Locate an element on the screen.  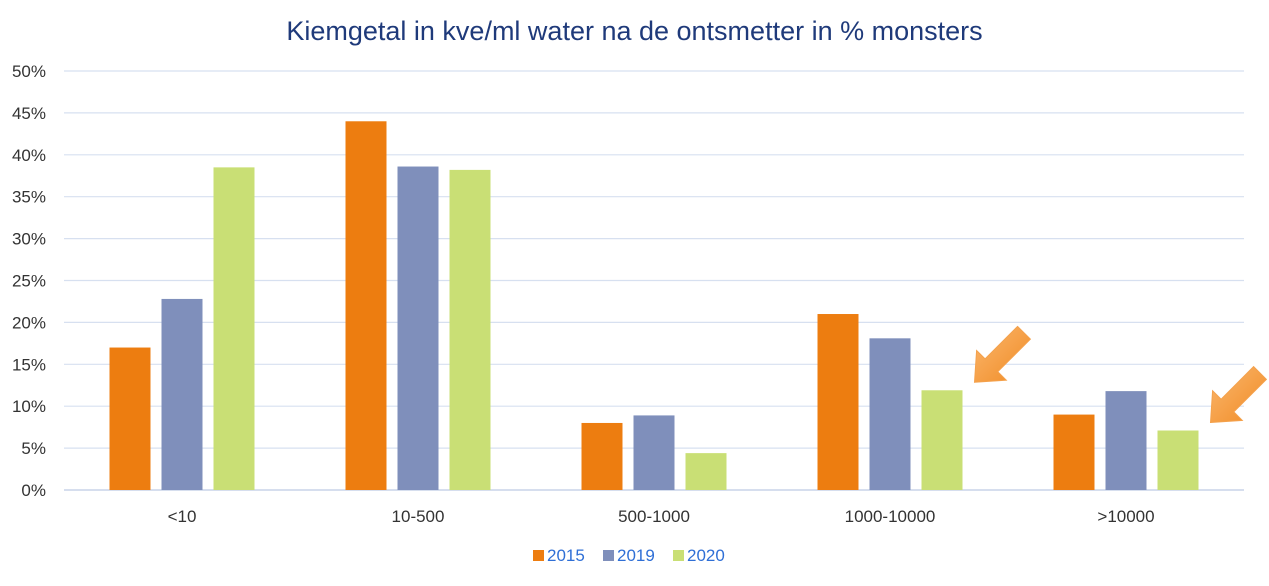
bar-2015->10000 is located at coordinates (1074, 452).